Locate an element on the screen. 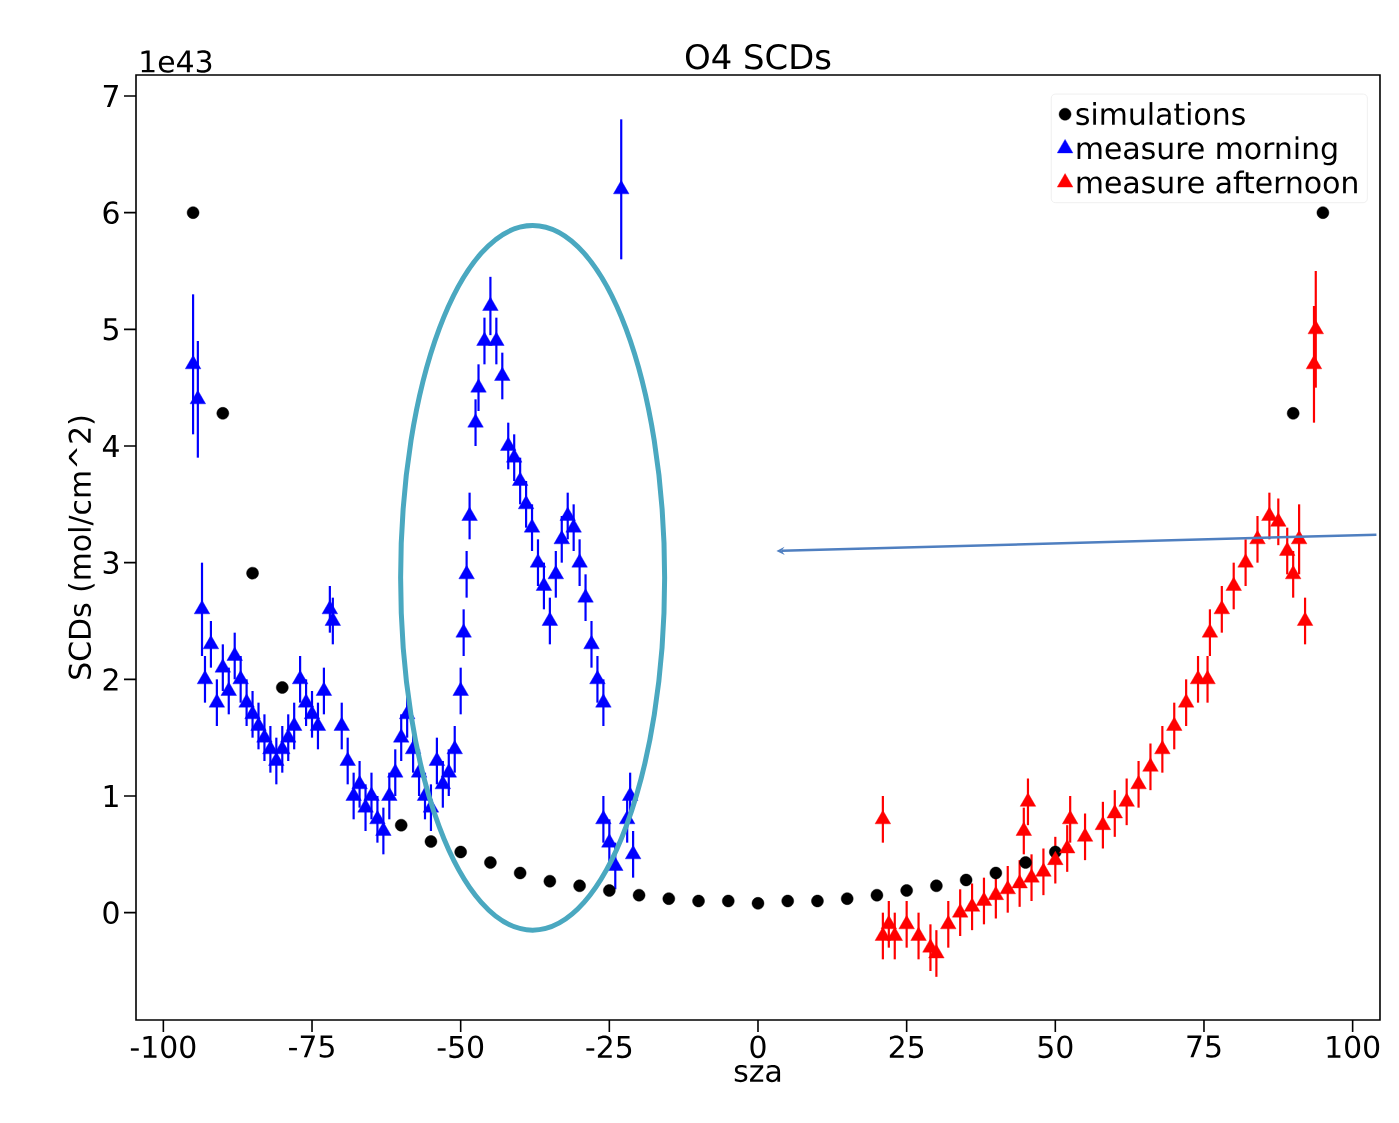  chart-title: O4 SCDs is located at coordinates (758, 56).